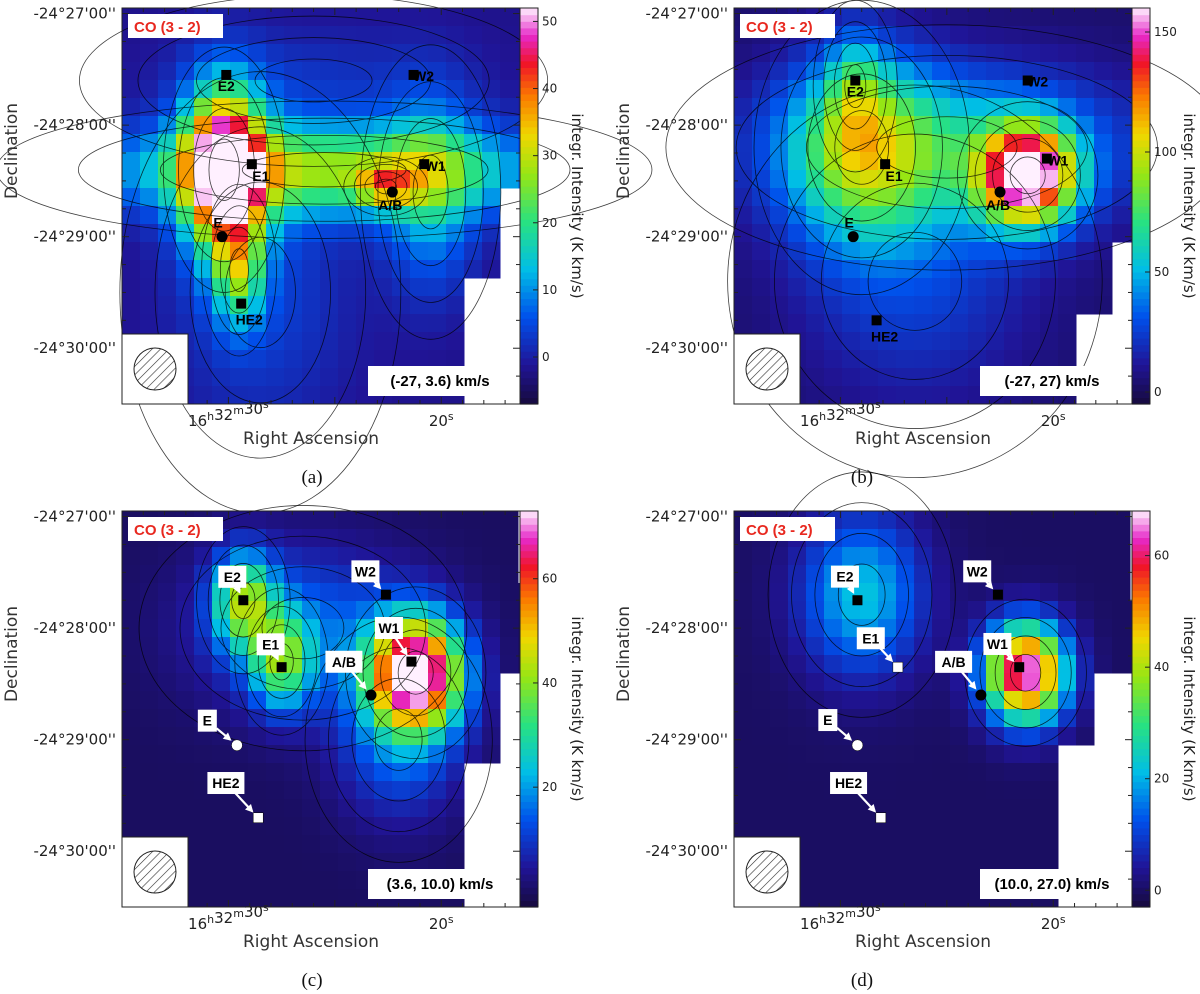 The image size is (1200, 994). I want to click on panel-caption: (d), so click(862, 980).